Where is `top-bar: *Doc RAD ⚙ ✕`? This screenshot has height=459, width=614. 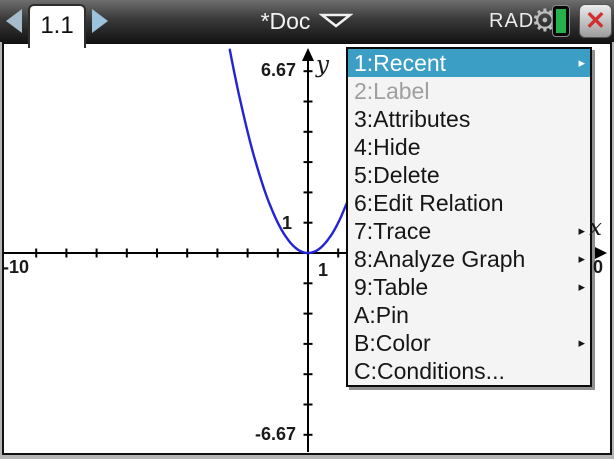 top-bar: *Doc RAD ⚙ ✕ is located at coordinates (307, 21).